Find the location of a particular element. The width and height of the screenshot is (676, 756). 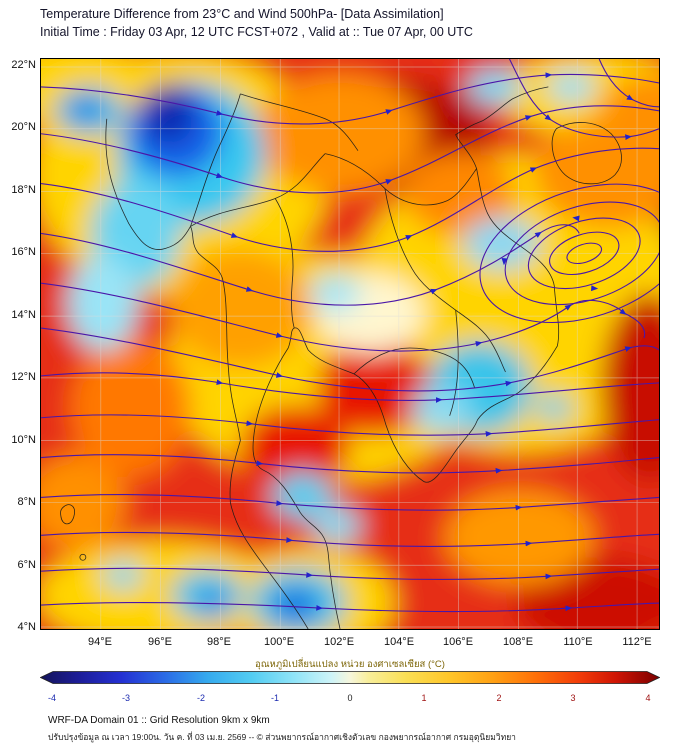

colorbar-tick-label: 3 is located at coordinates (573, 698).